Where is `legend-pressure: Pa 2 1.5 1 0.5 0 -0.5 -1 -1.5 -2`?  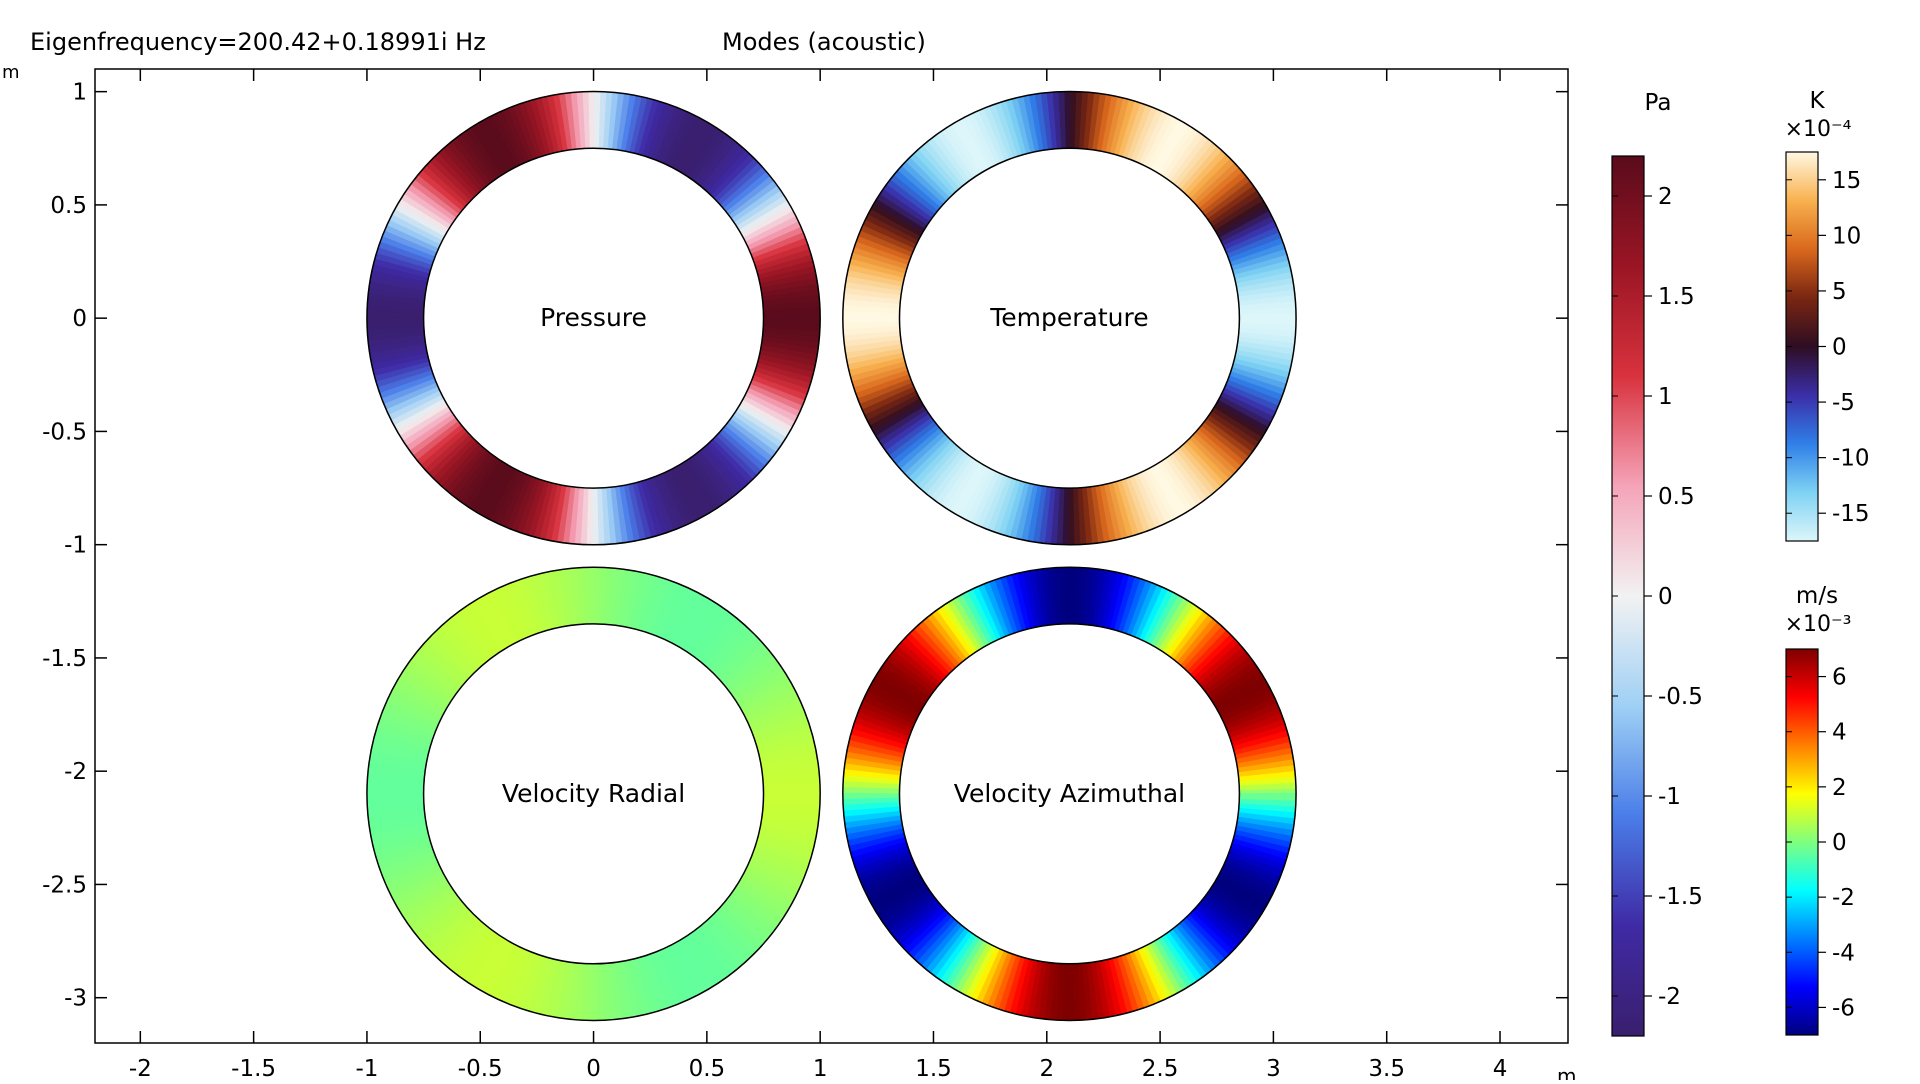
legend-pressure: Pa 2 1.5 1 0.5 0 -0.5 -1 -1.5 -2 is located at coordinates (1657, 563).